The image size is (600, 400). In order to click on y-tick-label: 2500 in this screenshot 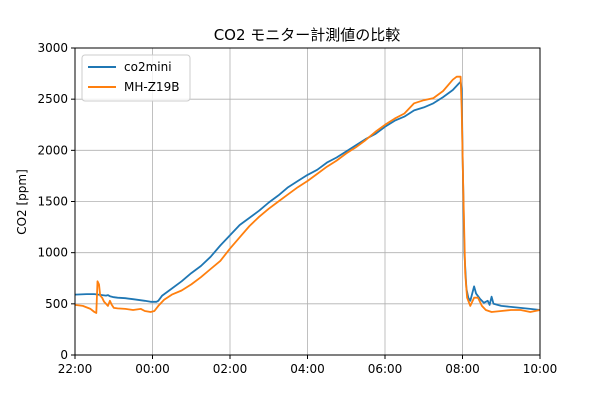, I will do `click(52, 99)`.